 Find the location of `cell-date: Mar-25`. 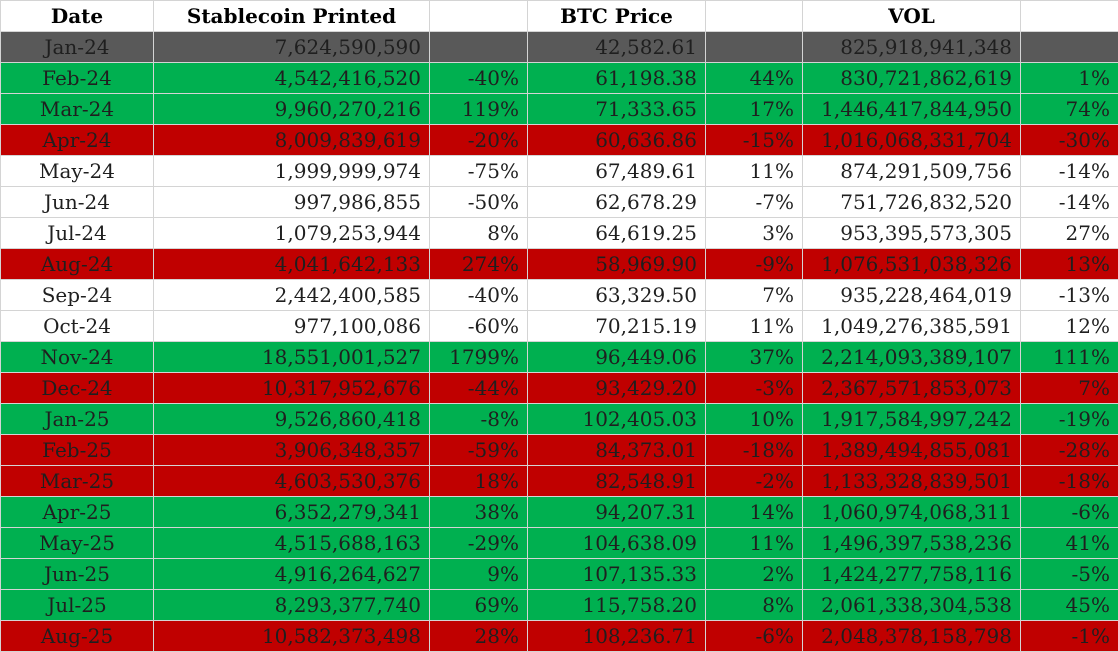

cell-date: Mar-25 is located at coordinates (77, 481).